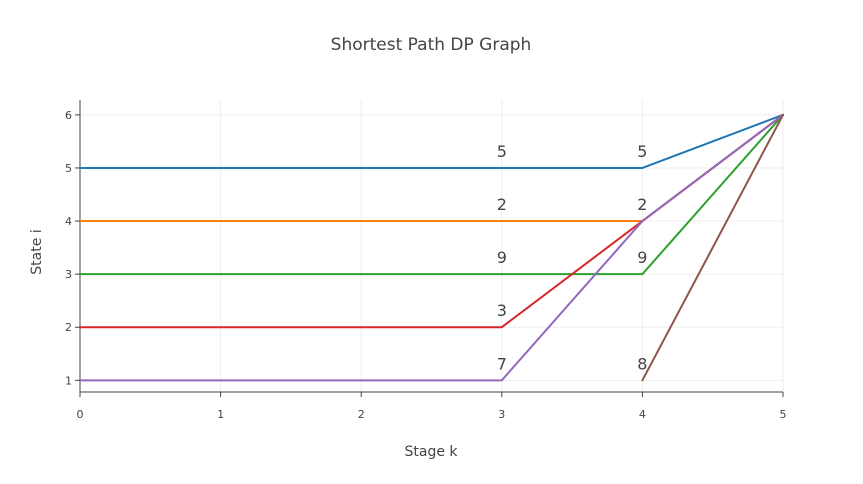 This screenshot has height=484, width=863. I want to click on data-label: 3, so click(502, 310).